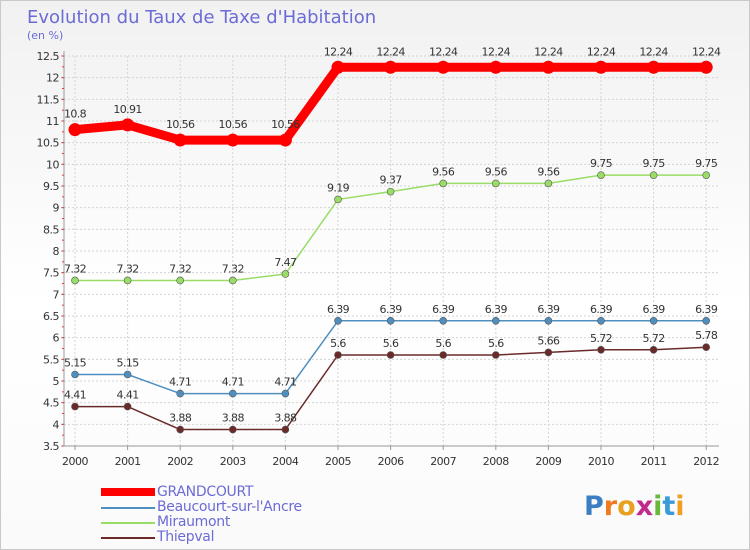  I want to click on logo-letter: o, so click(626, 506).